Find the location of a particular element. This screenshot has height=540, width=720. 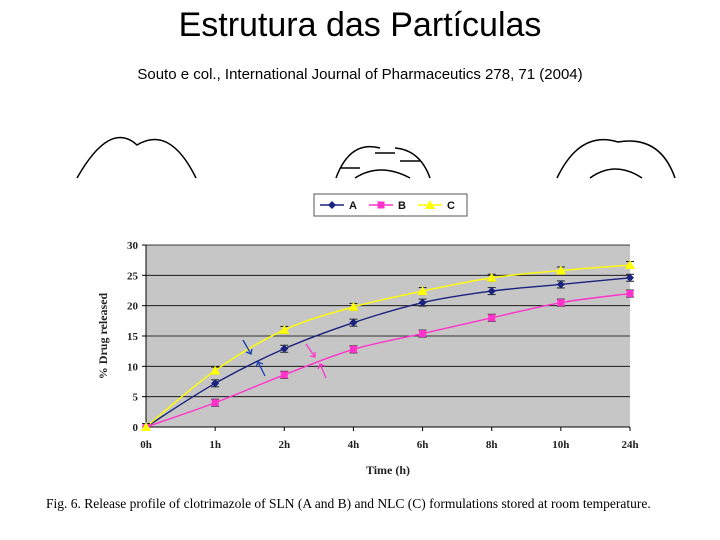

x-tick-label: 2h is located at coordinates (284, 445).